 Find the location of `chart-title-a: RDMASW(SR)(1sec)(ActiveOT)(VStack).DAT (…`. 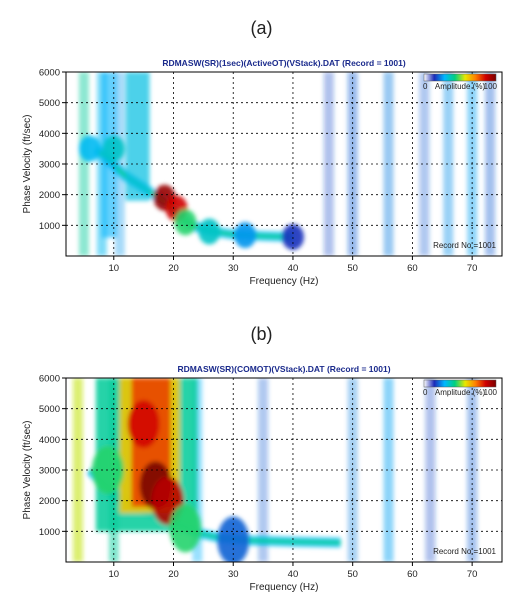

chart-title-a: RDMASW(SR)(1sec)(ActiveOT)(VStack).DAT (… is located at coordinates (284, 63).